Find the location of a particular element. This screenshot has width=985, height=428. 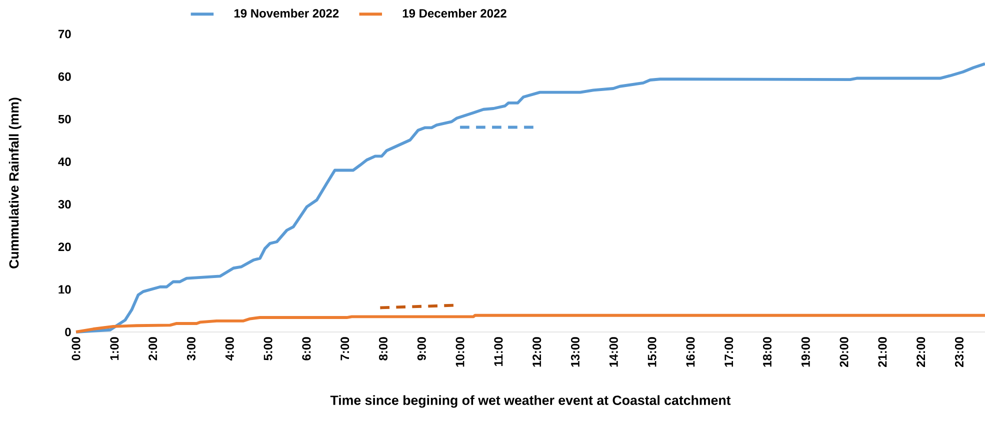

x-tick-label: 23:00 is located at coordinates (959, 352).